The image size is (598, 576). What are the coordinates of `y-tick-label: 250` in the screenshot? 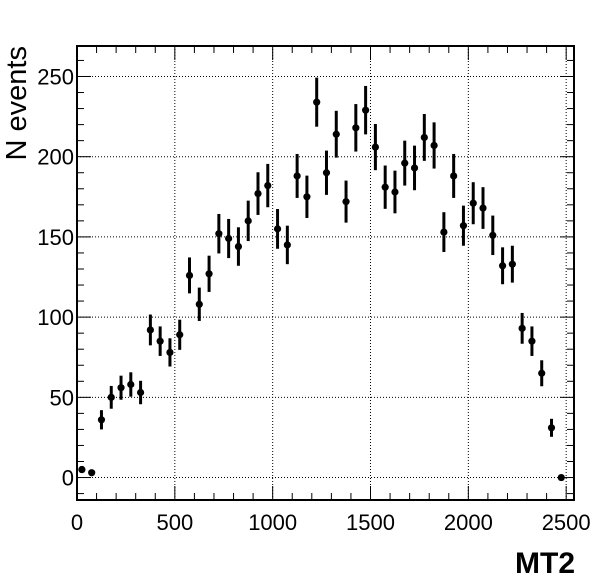 It's located at (55, 76).